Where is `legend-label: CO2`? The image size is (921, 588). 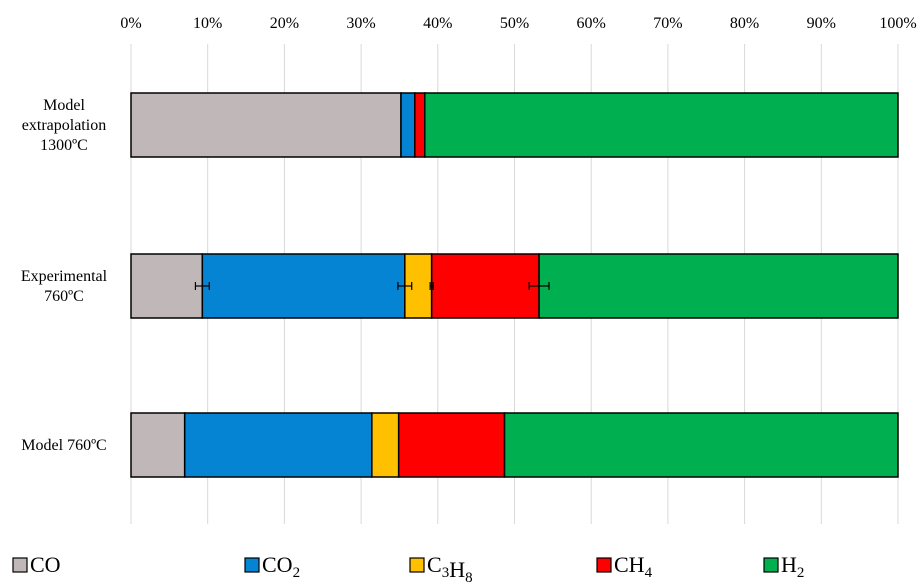 legend-label: CO2 is located at coordinates (281, 566).